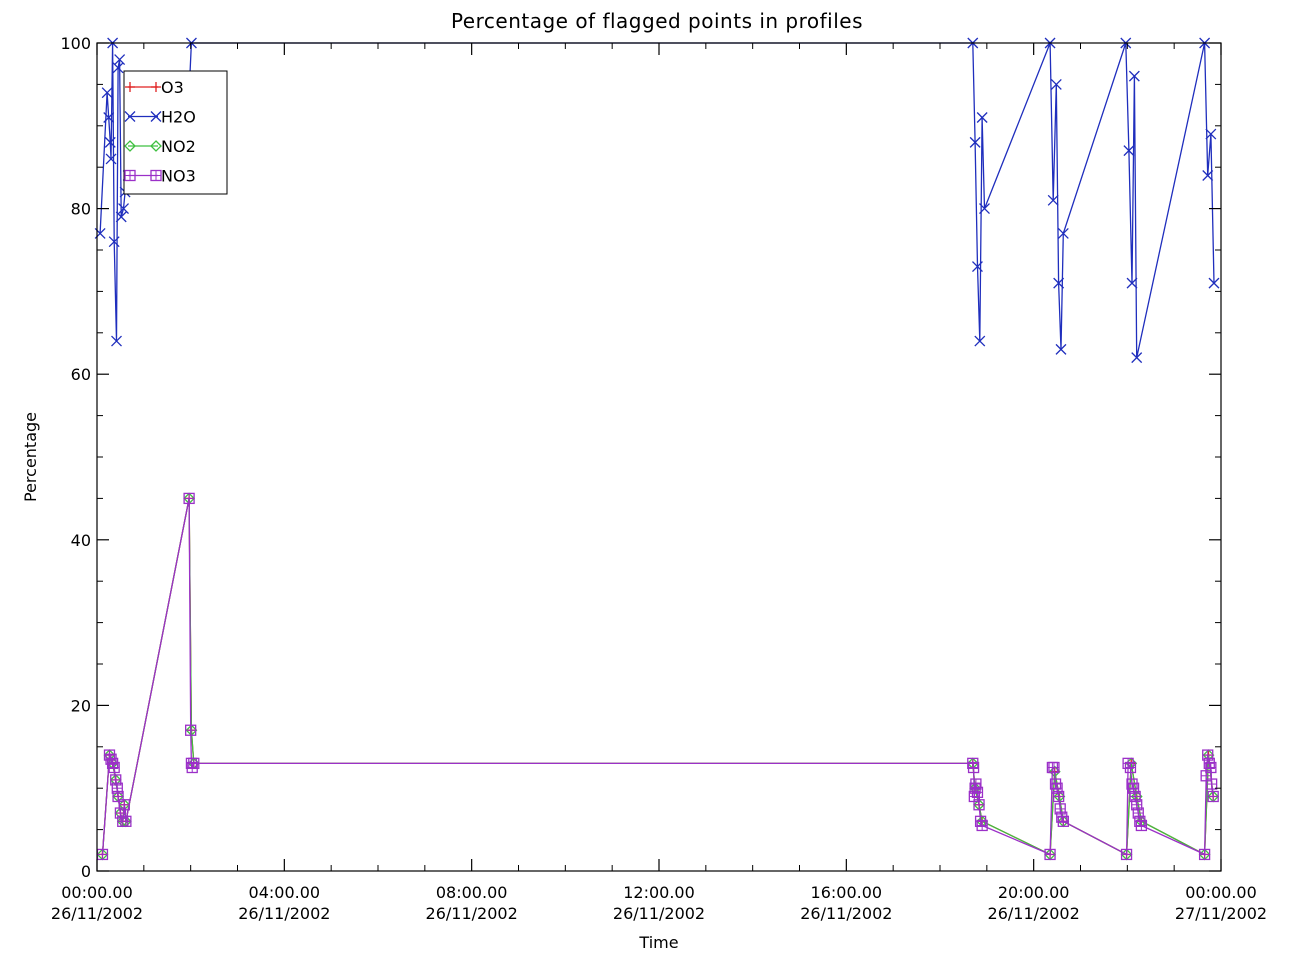 Image resolution: width=1290 pixels, height=953 pixels. I want to click on y-tick-label: 20, so click(81, 705).